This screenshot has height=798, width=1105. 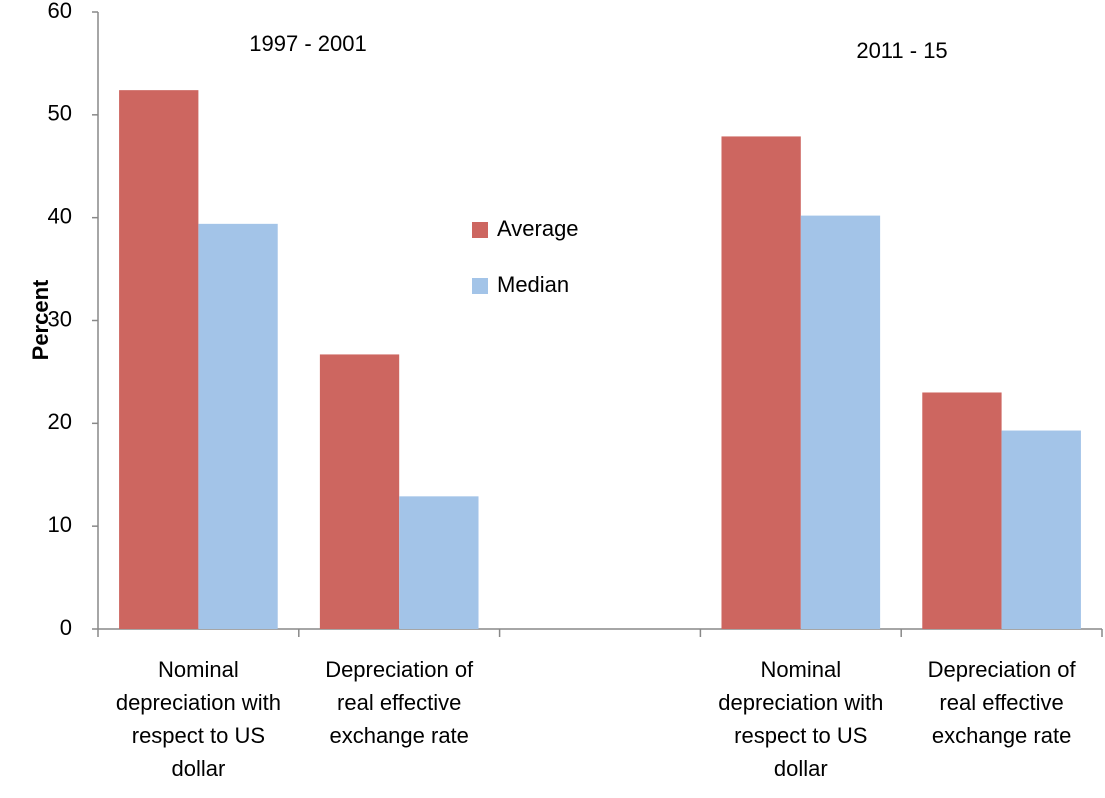 I want to click on y-tick-label: 60, so click(x=60, y=11).